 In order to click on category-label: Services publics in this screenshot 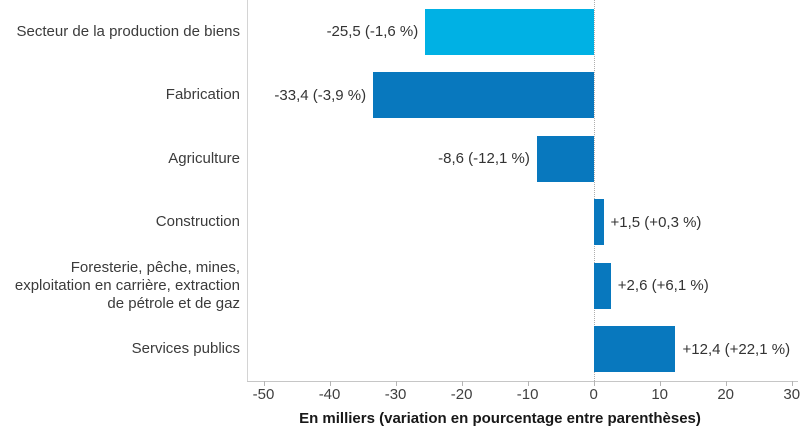, I will do `click(185, 349)`.